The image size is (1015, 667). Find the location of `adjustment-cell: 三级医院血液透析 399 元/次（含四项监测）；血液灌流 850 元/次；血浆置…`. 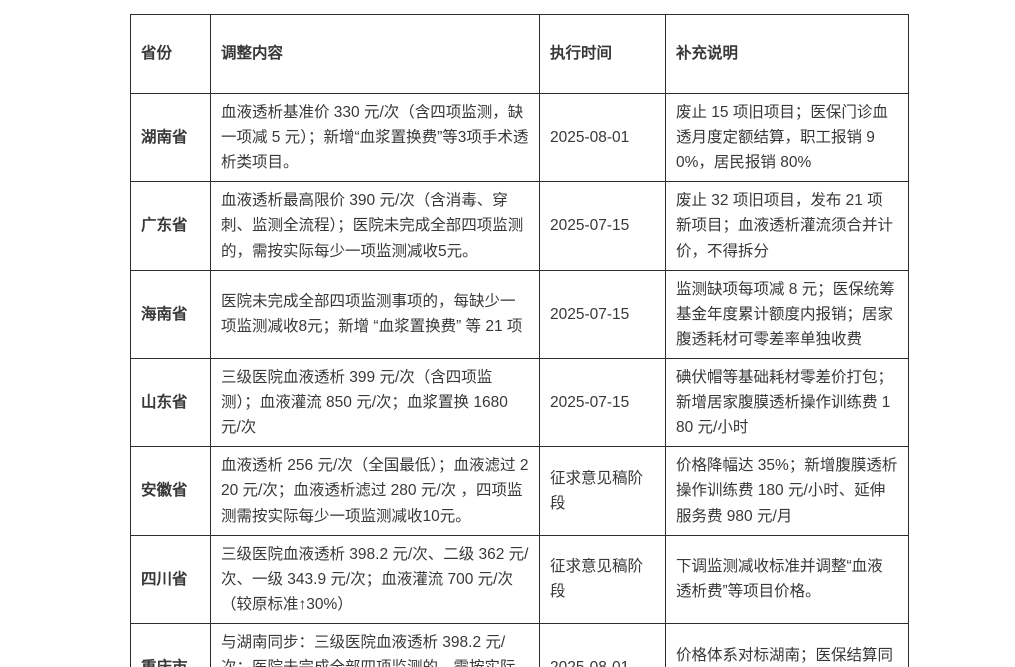

adjustment-cell: 三级医院血液透析 399 元/次（含四项监测）；血液灌流 850 元/次；血浆置… is located at coordinates (375, 402).